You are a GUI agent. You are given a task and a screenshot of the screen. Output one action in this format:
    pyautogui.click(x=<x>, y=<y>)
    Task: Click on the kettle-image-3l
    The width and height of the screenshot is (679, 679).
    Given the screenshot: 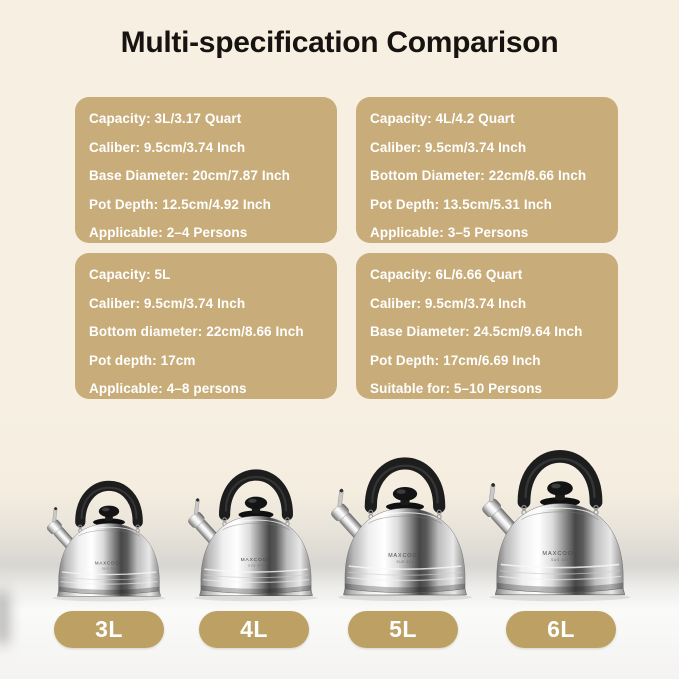 What is the action you would take?
    pyautogui.click(x=109, y=527)
    